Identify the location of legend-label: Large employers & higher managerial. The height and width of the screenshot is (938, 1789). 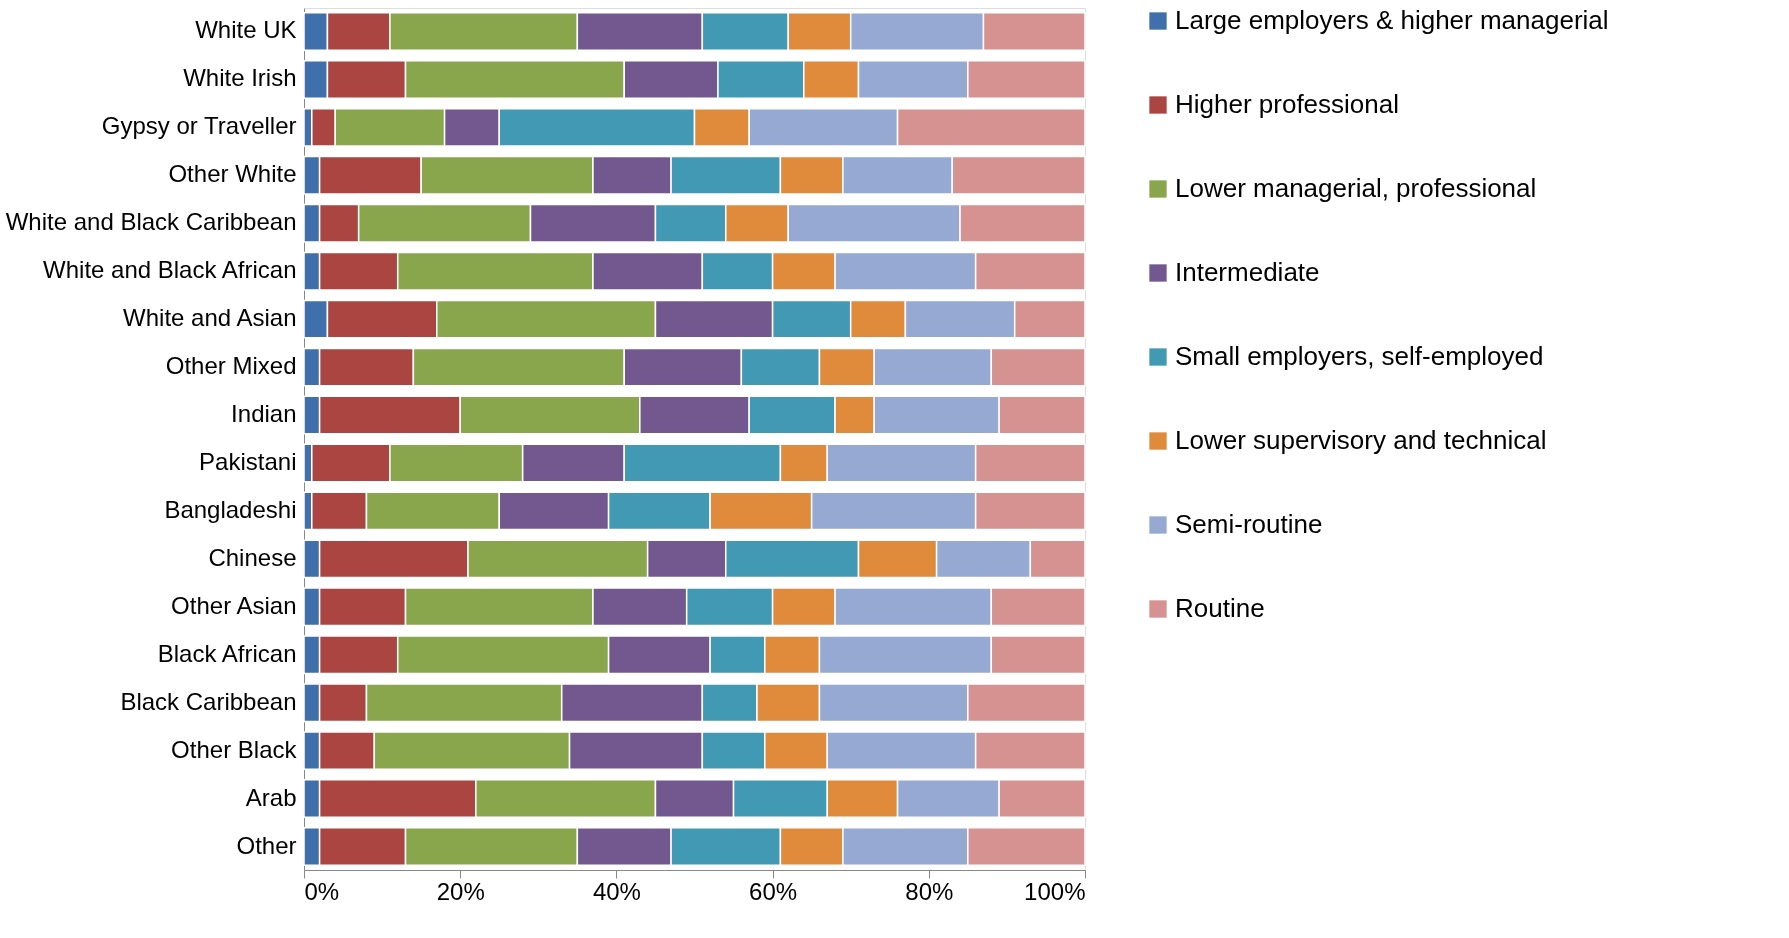
(1392, 20).